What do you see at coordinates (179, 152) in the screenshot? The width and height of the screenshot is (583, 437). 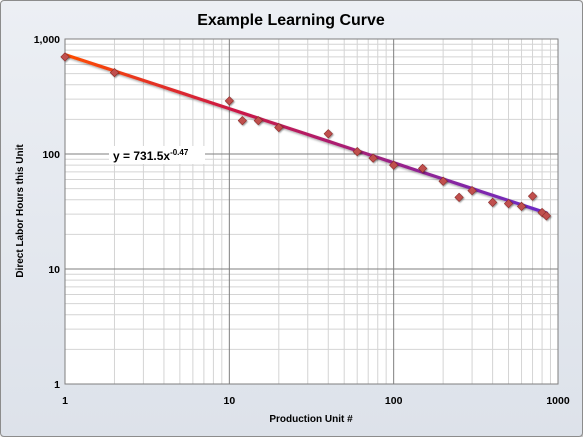 I see `equation-exponent: -0.47` at bounding box center [179, 152].